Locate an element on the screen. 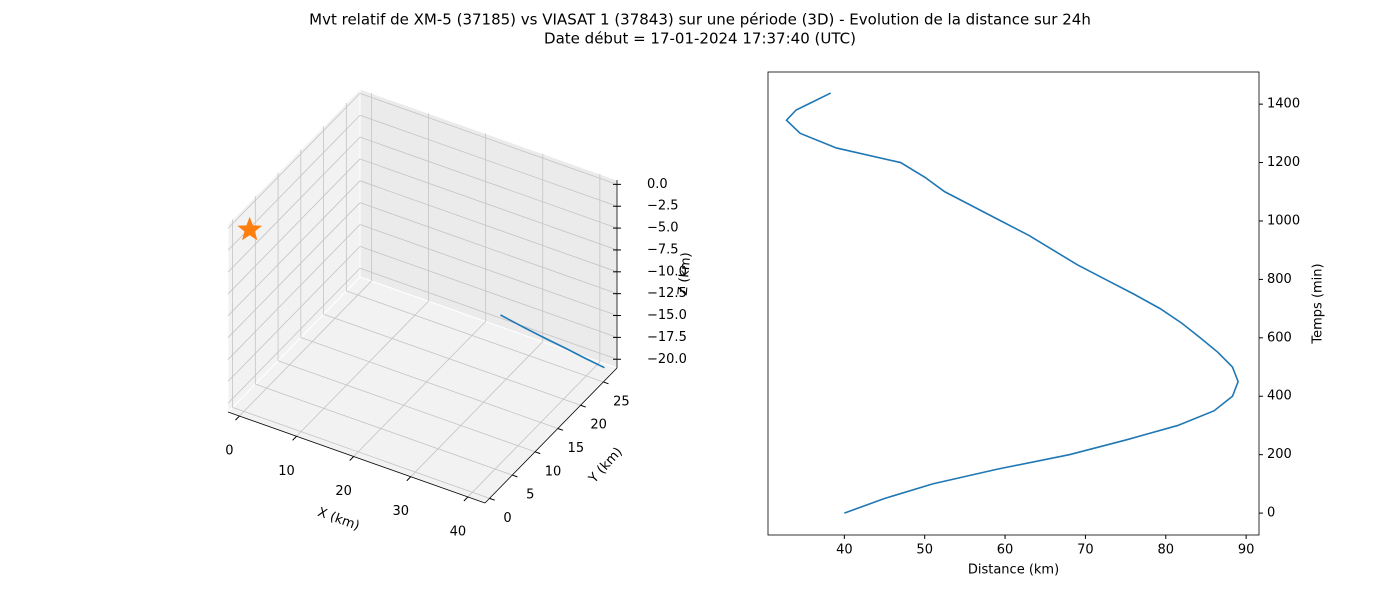  y-tick-label: 5 is located at coordinates (530, 495).